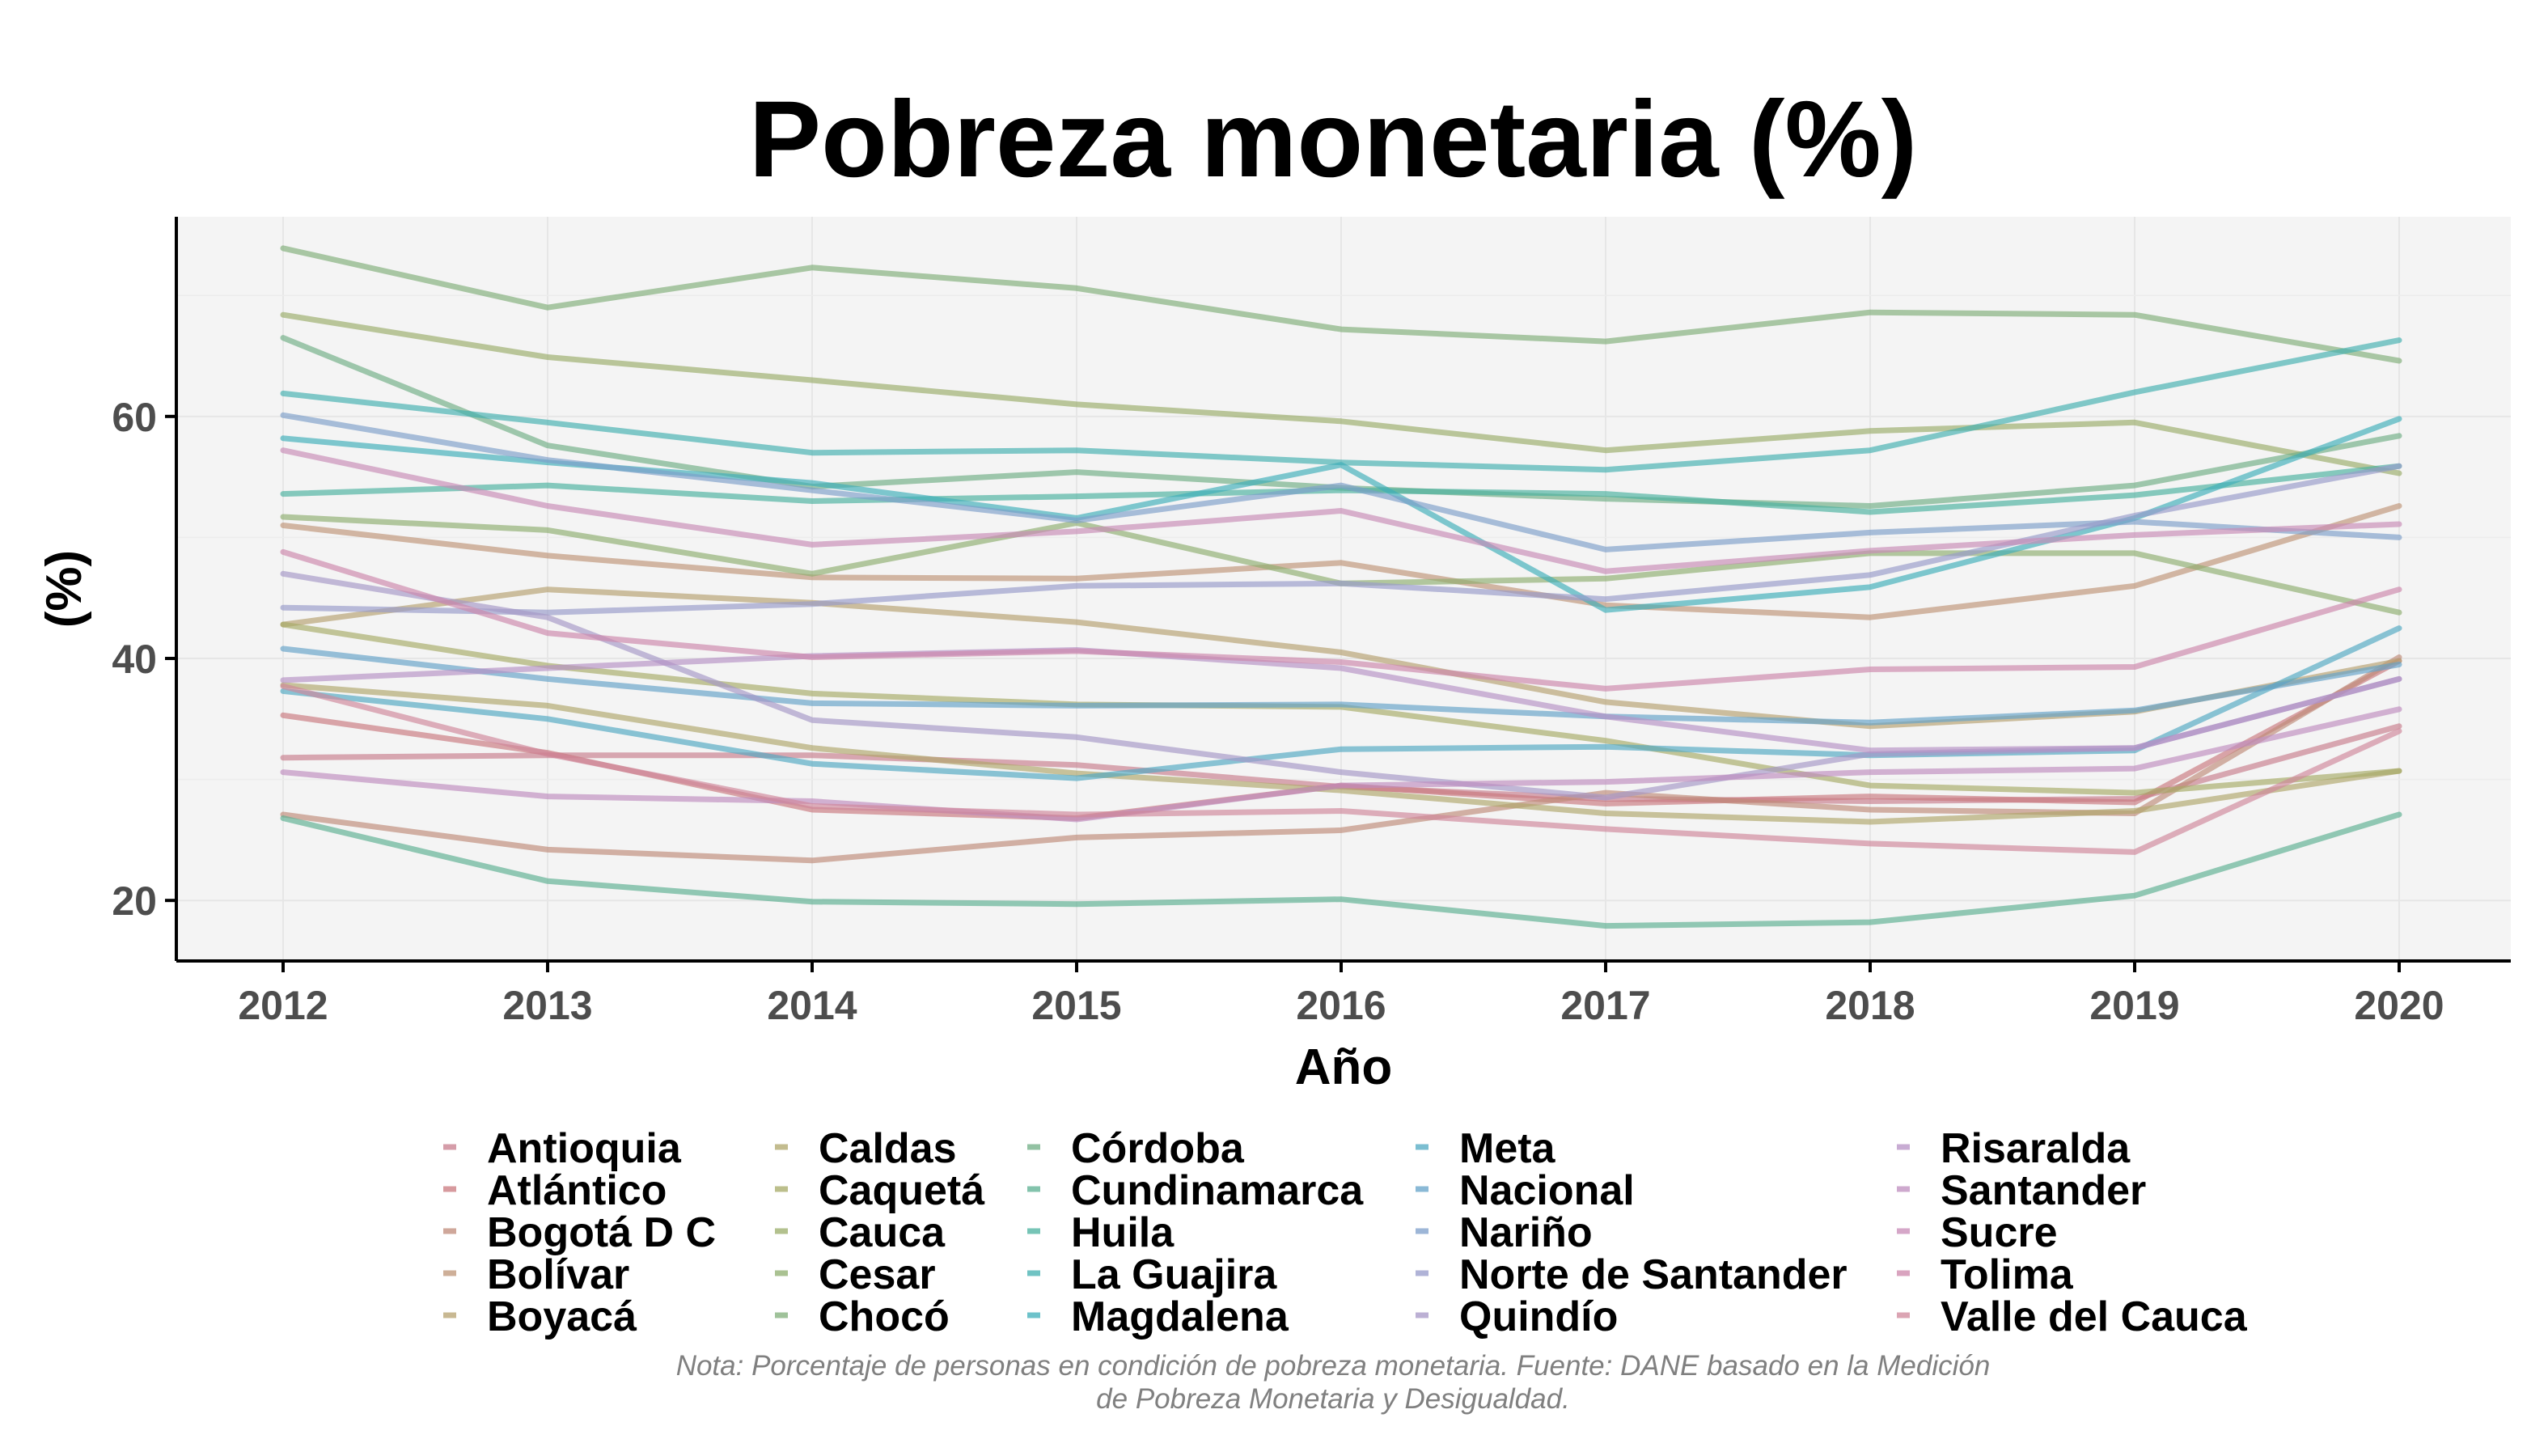 The width and height of the screenshot is (2548, 1456). Describe the element at coordinates (1174, 1274) in the screenshot. I see `legend-label-la-guajira: La Guajira` at that location.